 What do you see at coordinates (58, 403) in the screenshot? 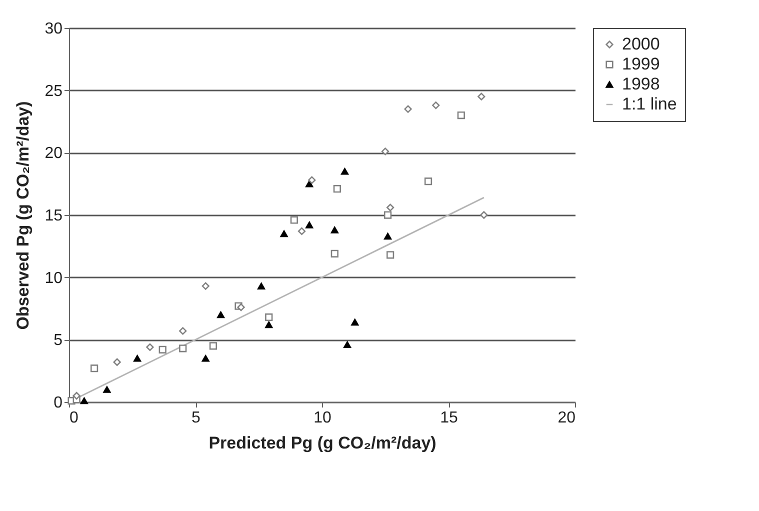
I see `y-tick-label: 0` at bounding box center [58, 403].